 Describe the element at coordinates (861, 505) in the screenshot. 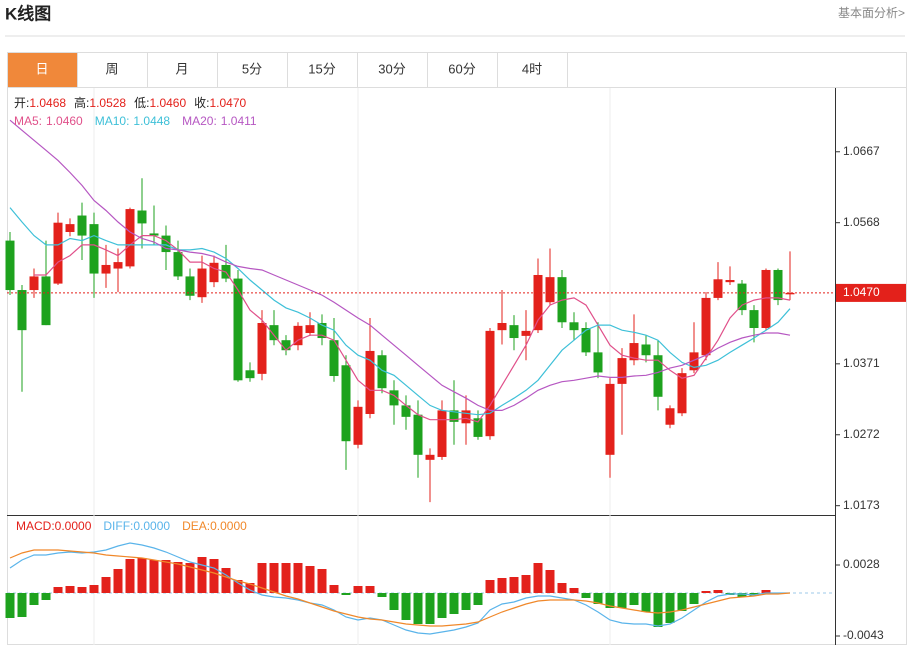

I see `y-tick-label: 1.0173` at that location.